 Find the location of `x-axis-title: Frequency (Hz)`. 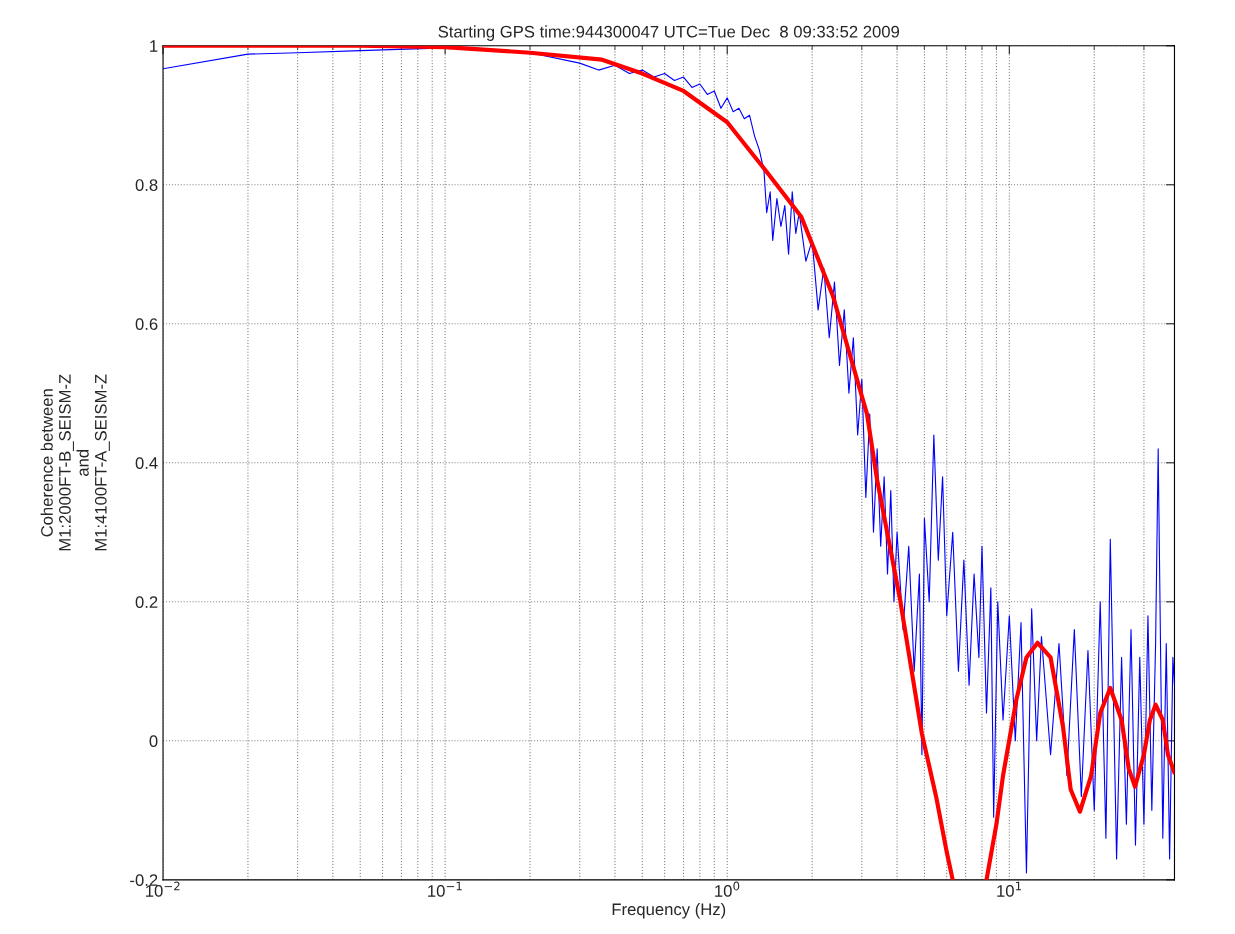

x-axis-title: Frequency (Hz) is located at coordinates (669, 911).